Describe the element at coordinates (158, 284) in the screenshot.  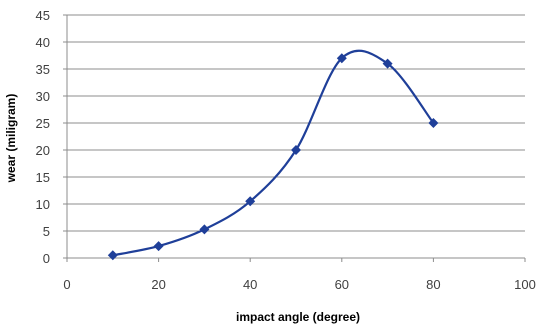
I see `x-tick-label: 20` at that location.